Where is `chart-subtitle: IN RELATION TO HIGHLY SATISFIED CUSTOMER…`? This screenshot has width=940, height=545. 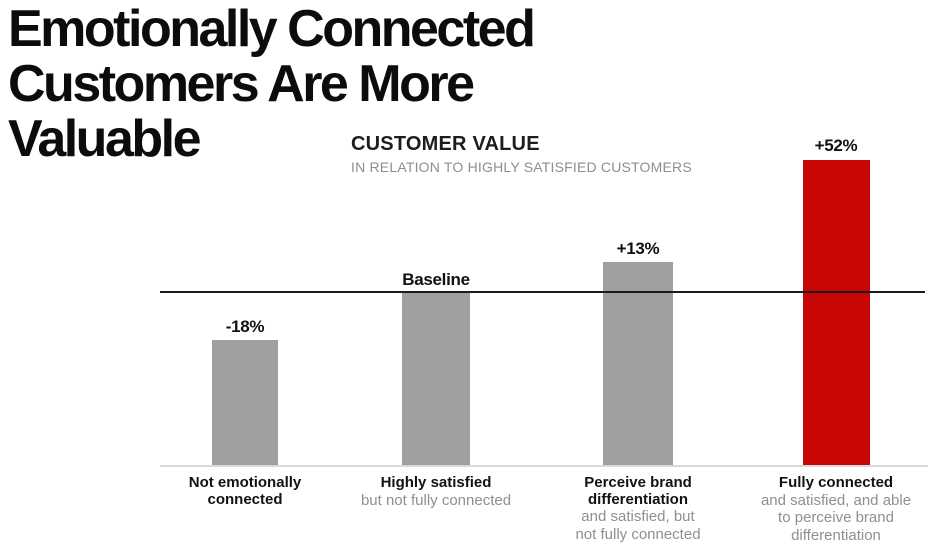 chart-subtitle: IN RELATION TO HIGHLY SATISFIED CUSTOMER… is located at coordinates (521, 167).